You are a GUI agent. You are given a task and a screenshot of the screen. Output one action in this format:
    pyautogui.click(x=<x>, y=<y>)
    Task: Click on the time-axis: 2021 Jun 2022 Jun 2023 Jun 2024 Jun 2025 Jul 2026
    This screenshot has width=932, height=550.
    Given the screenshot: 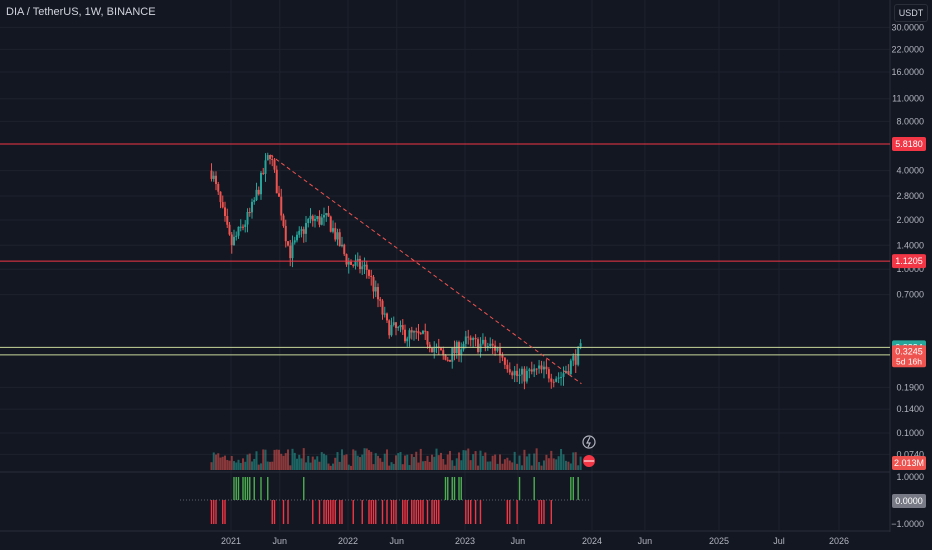 What is the action you would take?
    pyautogui.click(x=535, y=541)
    